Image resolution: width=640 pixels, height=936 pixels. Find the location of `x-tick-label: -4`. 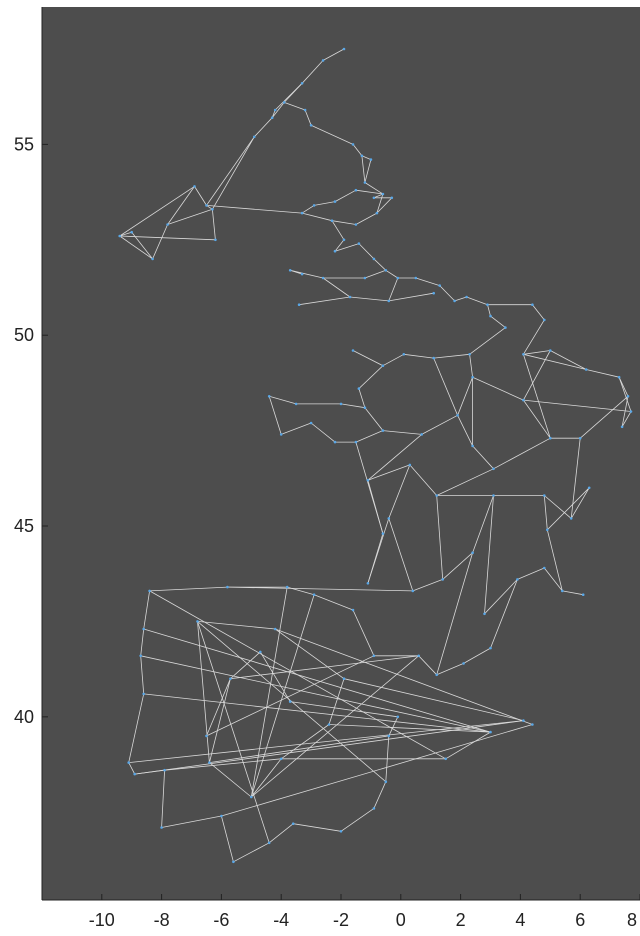

x-tick-label: -4 is located at coordinates (281, 920).